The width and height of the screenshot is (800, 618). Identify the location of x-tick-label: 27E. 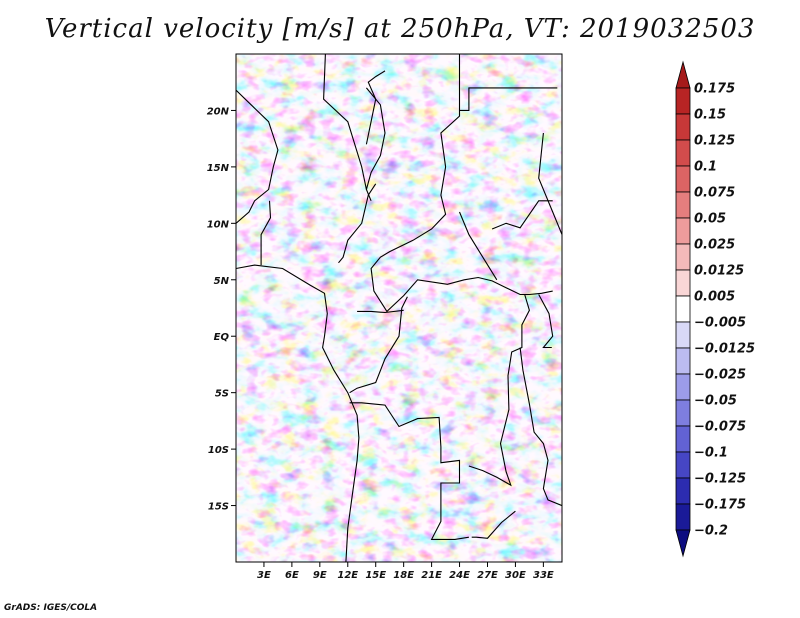
(487, 575).